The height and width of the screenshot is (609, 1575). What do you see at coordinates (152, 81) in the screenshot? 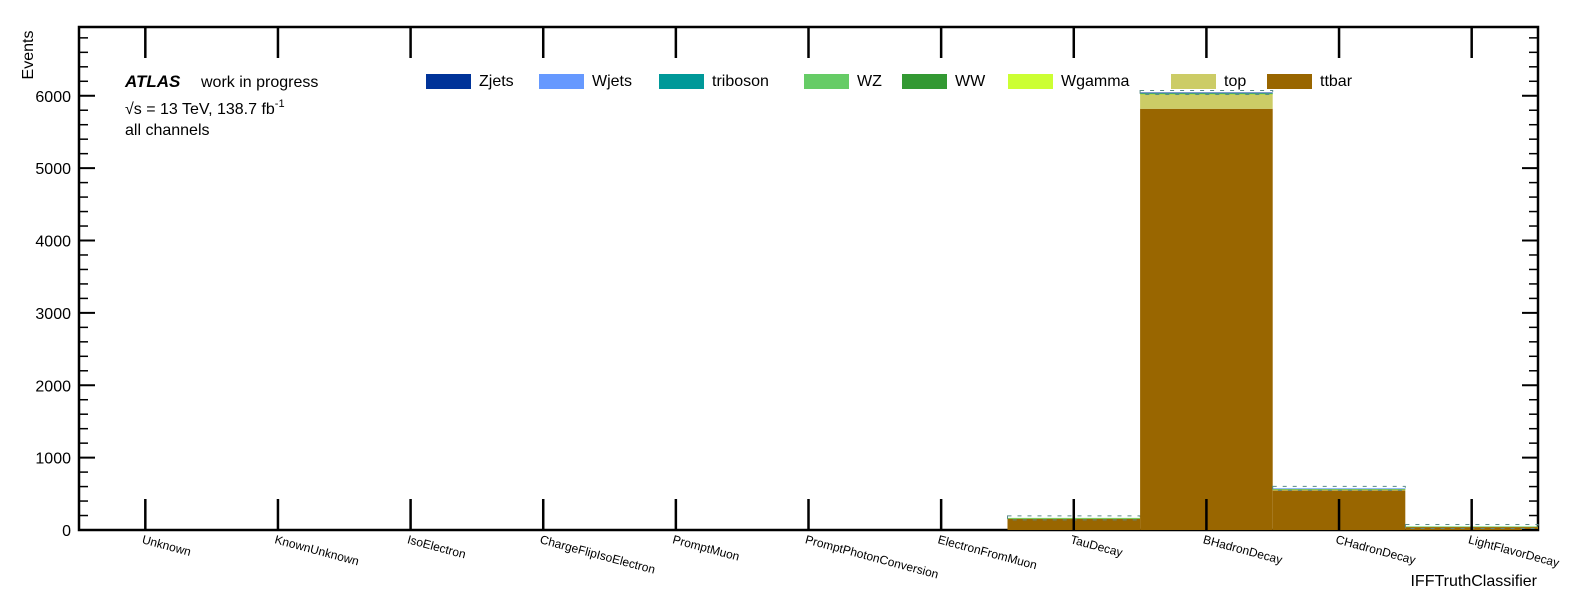
I see `atlas-label: ATLAS` at bounding box center [152, 81].